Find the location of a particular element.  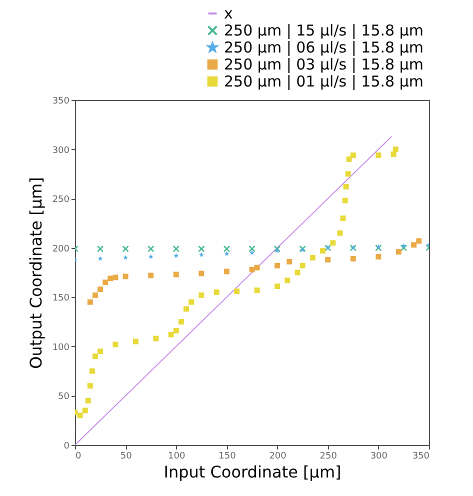

y-tick-label: 250 is located at coordinates (61, 200).